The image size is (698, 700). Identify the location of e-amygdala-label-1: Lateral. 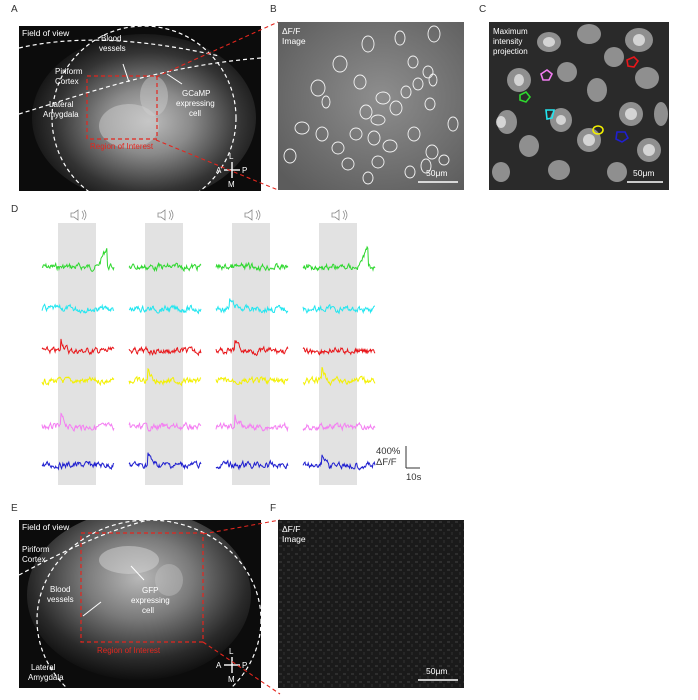
(43, 667).